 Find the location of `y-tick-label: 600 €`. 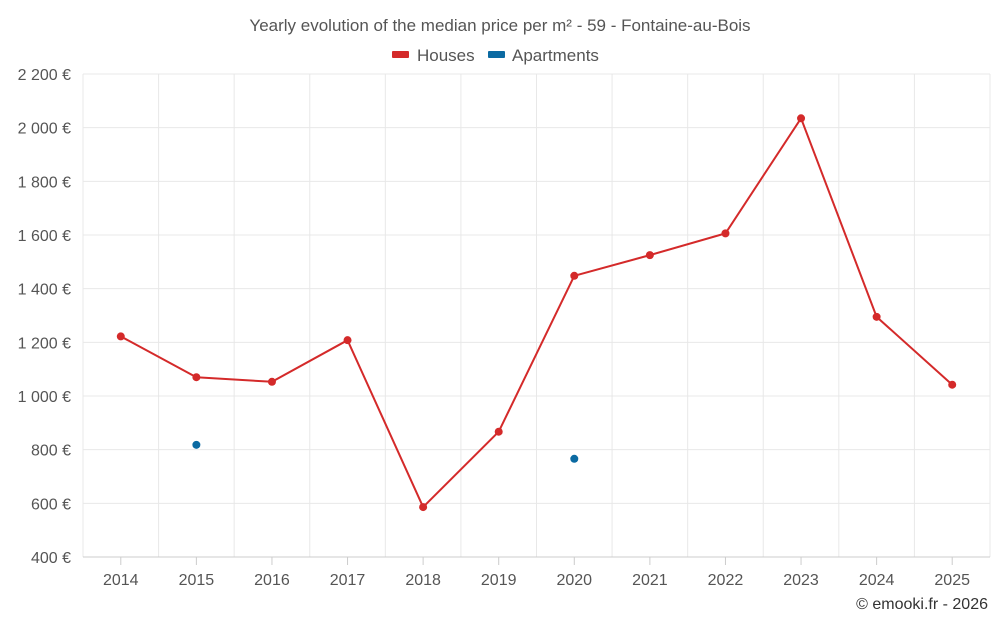

y-tick-label: 600 € is located at coordinates (51, 504).